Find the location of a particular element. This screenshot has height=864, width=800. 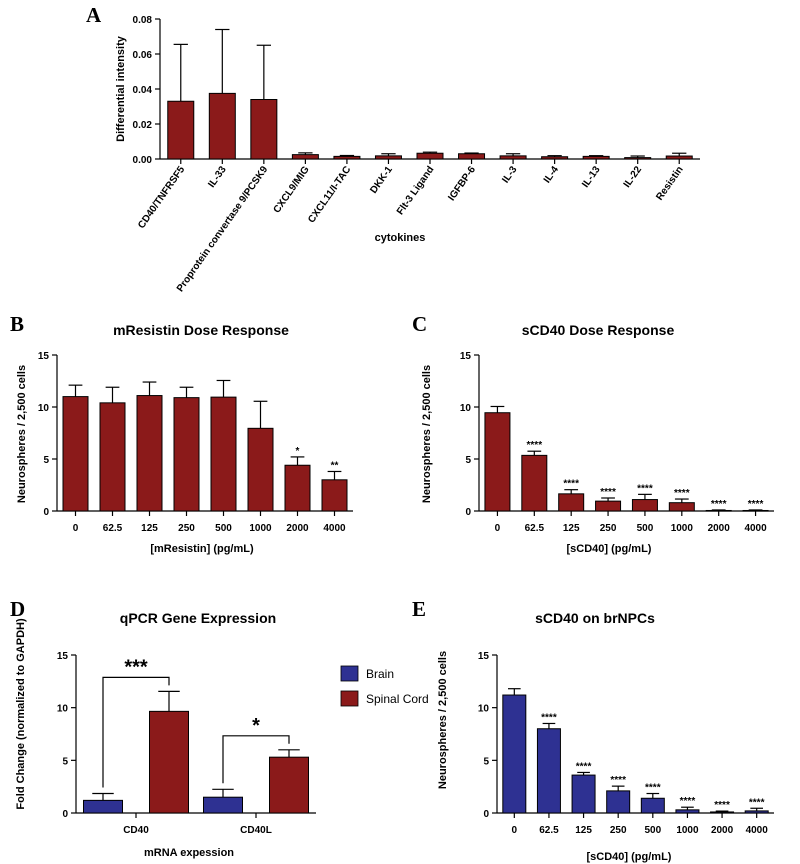

chart-c-xlabel: [sCD40] (pg/mL) is located at coordinates (609, 549).